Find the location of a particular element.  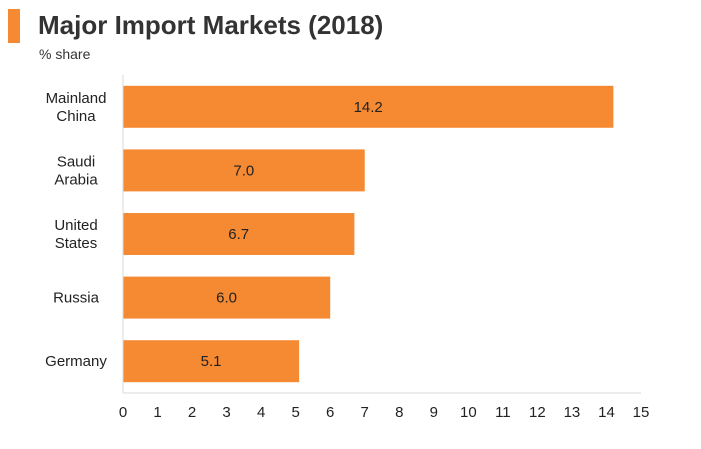

category-label-2: United States is located at coordinates (75, 234).